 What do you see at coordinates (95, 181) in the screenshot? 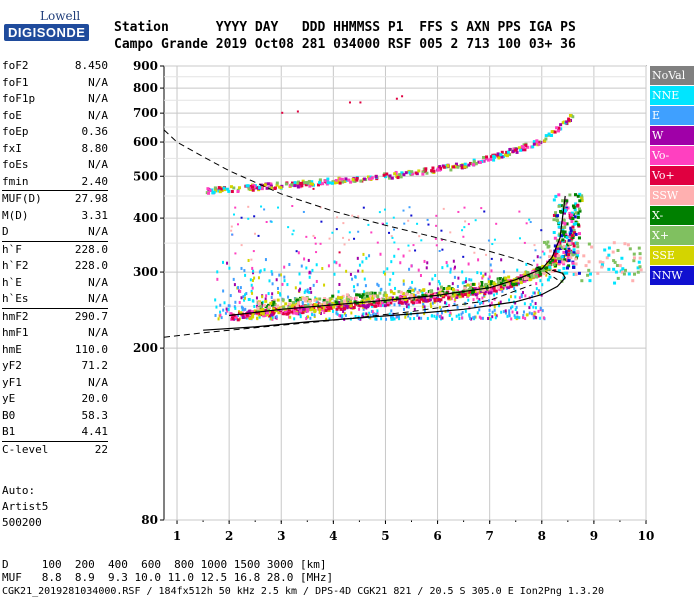
I see `param-value: 2.40` at bounding box center [95, 181].